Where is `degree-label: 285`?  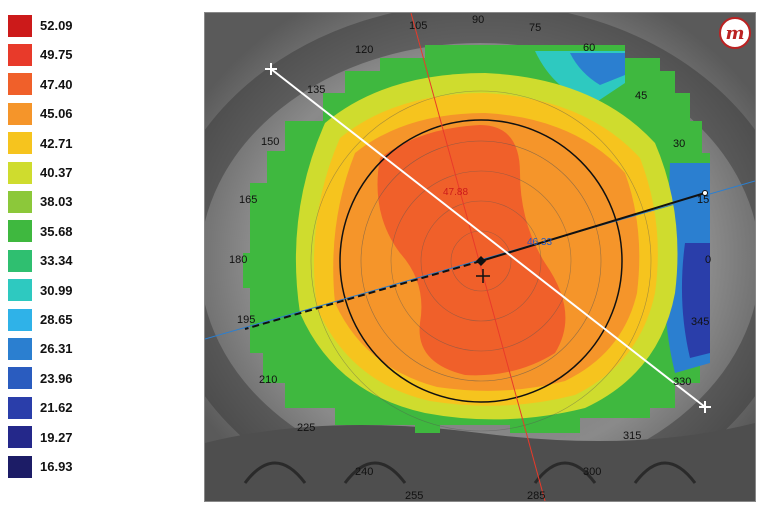 degree-label: 285 is located at coordinates (536, 495).